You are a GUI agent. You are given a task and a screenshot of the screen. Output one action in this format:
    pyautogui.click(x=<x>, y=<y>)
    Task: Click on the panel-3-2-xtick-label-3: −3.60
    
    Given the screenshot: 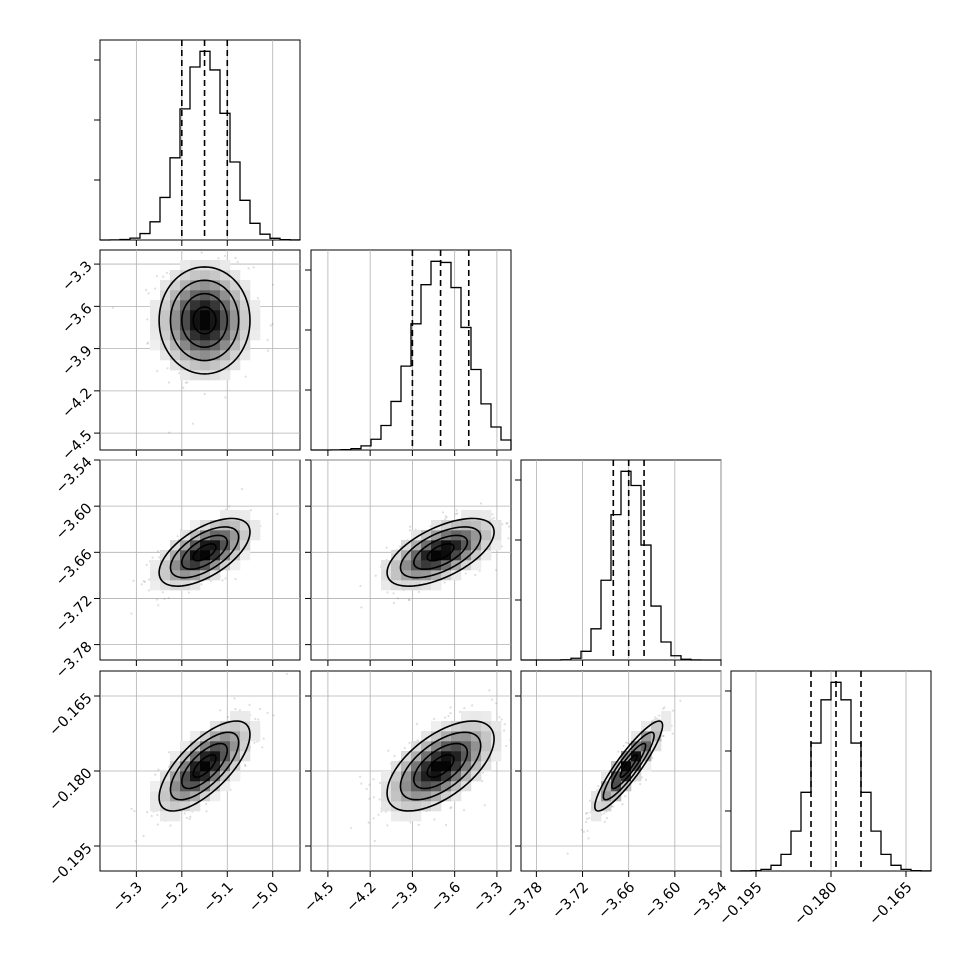 What is the action you would take?
    pyautogui.click(x=663, y=900)
    